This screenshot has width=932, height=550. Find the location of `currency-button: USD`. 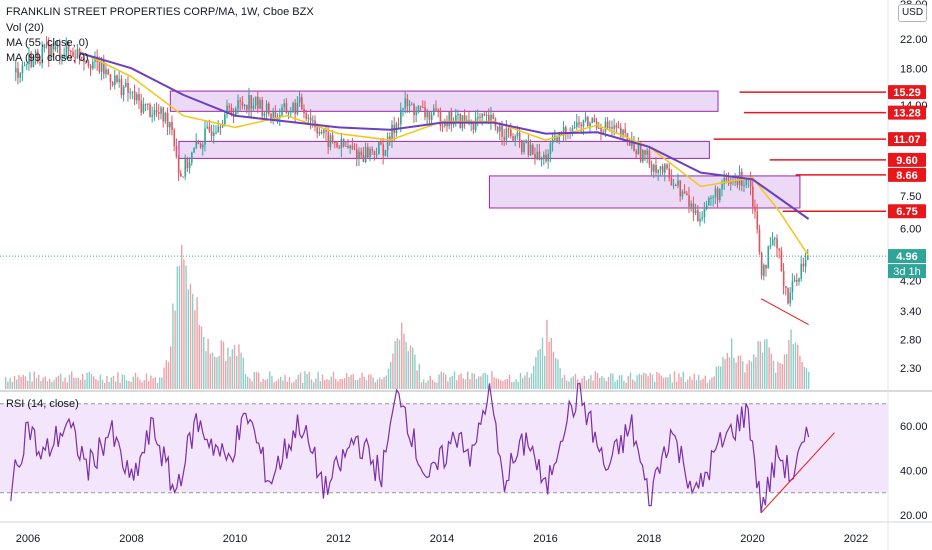

currency-button: USD is located at coordinates (912, 13).